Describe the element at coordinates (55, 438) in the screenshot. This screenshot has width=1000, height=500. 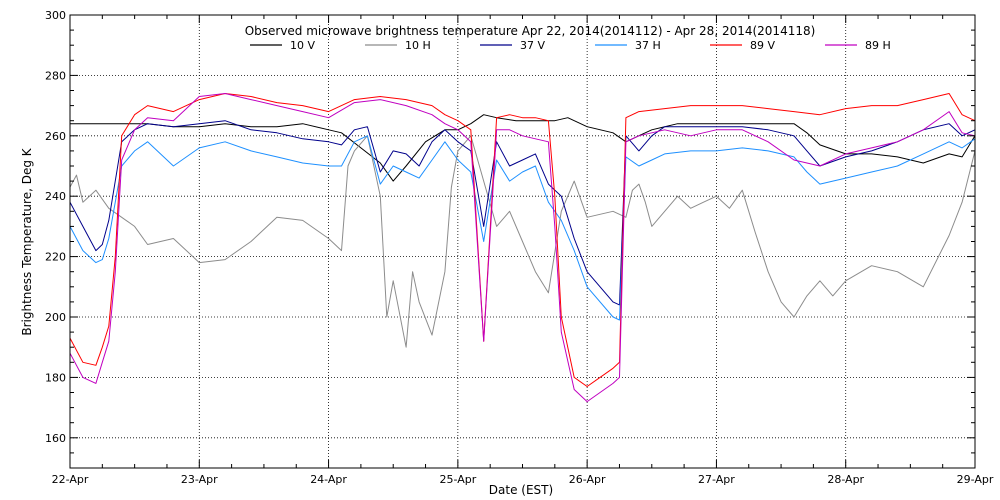
I see `y-tick-label: 160` at that location.